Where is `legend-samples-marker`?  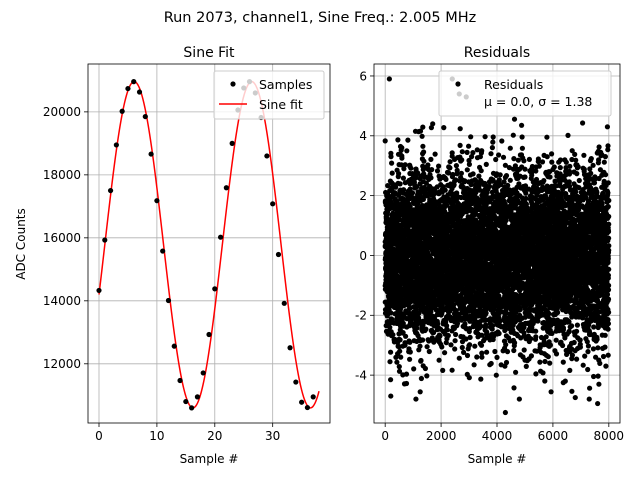 legend-samples-marker is located at coordinates (233, 84).